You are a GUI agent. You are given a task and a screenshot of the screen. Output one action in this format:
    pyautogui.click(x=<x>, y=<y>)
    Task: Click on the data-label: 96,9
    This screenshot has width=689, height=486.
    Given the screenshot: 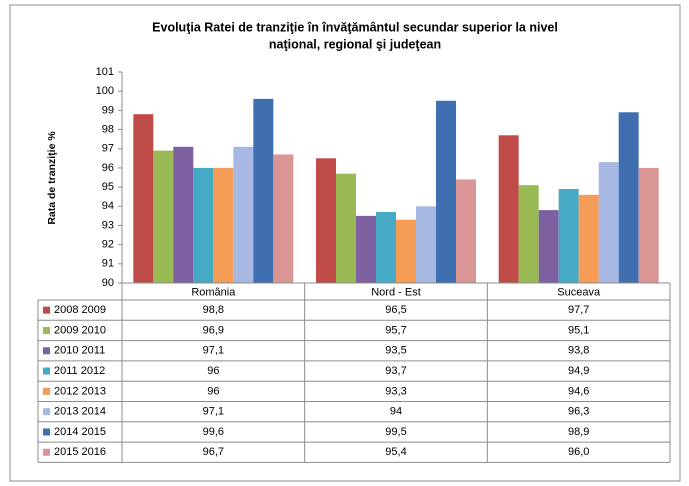 What is the action you would take?
    pyautogui.click(x=213, y=330)
    